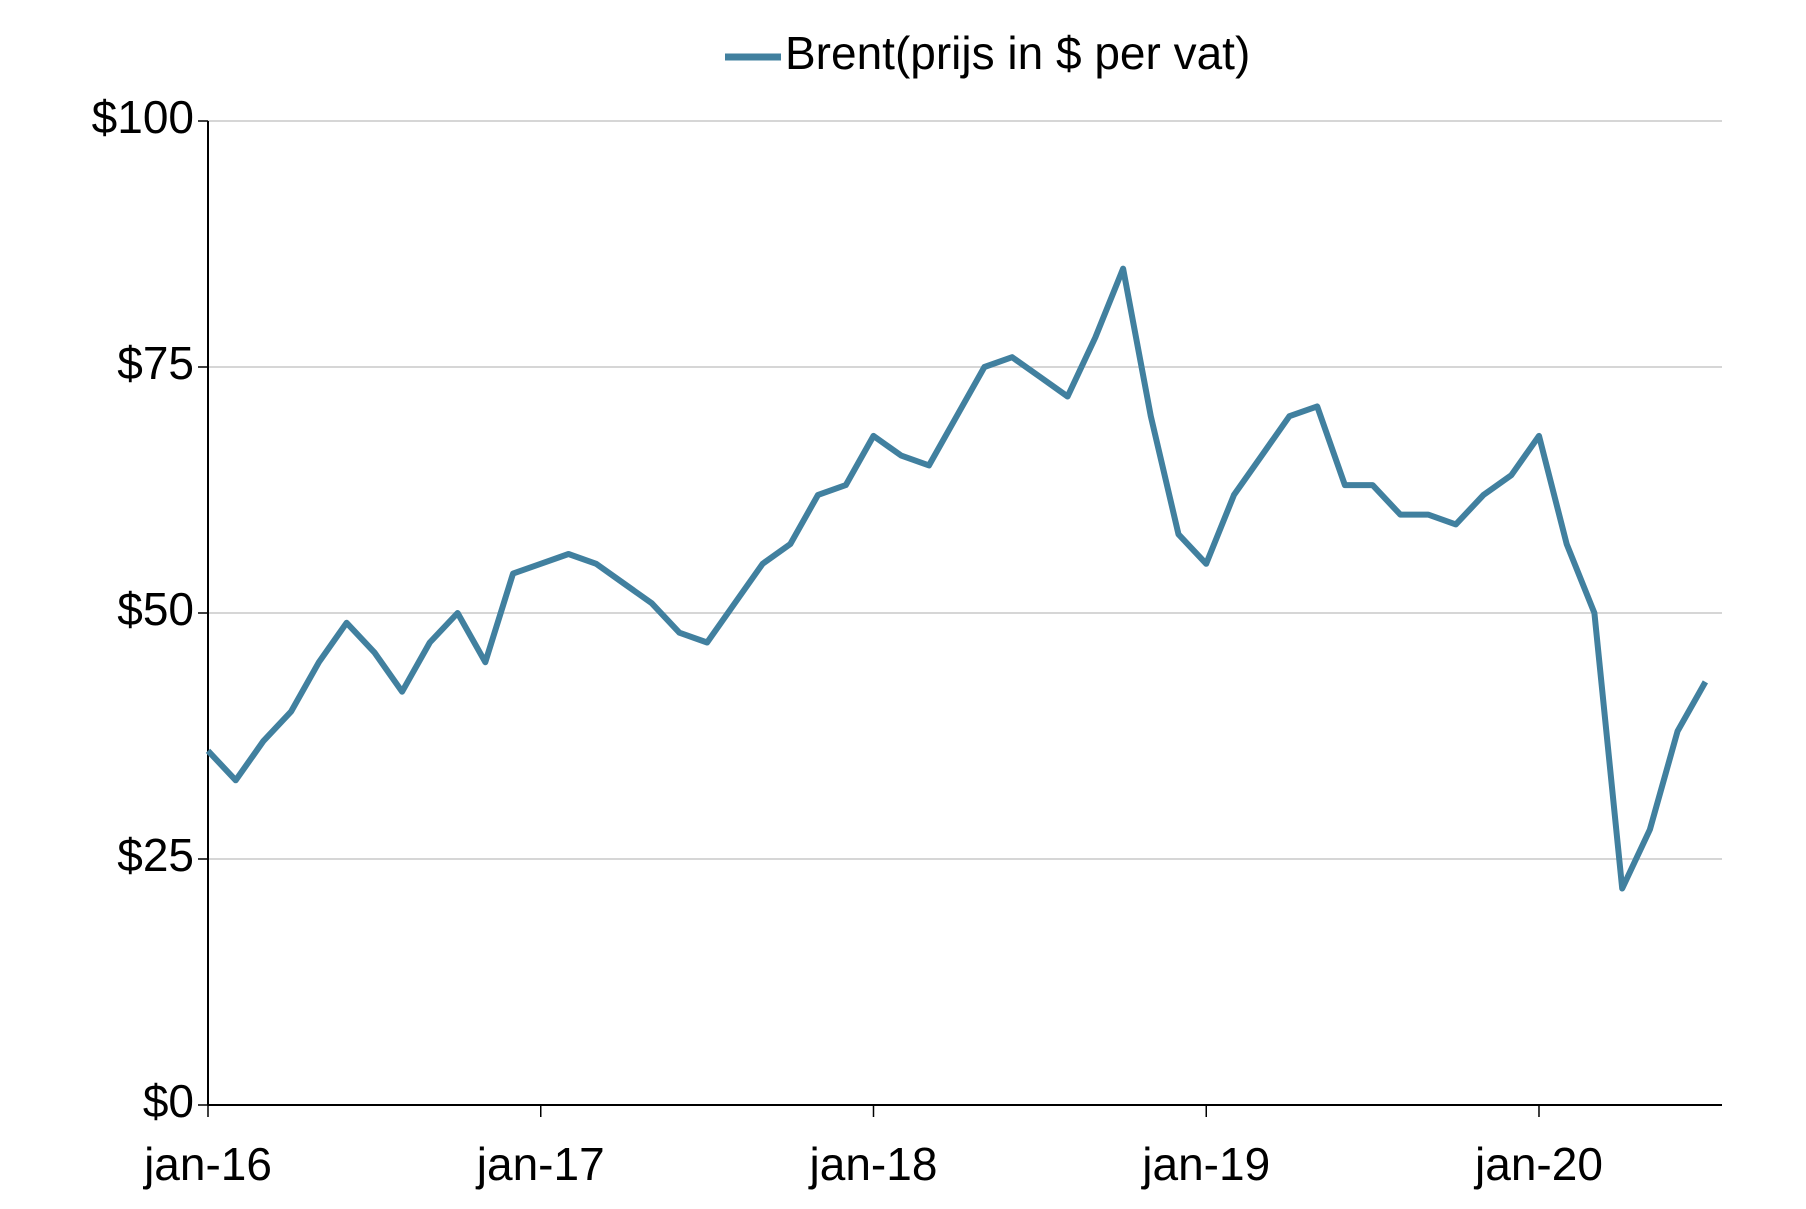  What do you see at coordinates (155, 363) in the screenshot?
I see `y-tick-label: $75` at bounding box center [155, 363].